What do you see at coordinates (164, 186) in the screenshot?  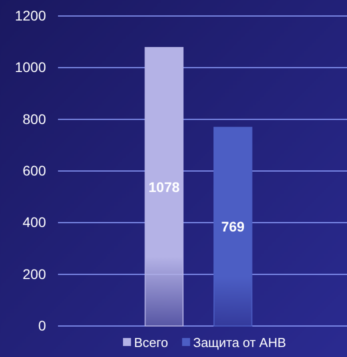 I see `data-label: 1078` at bounding box center [164, 186].